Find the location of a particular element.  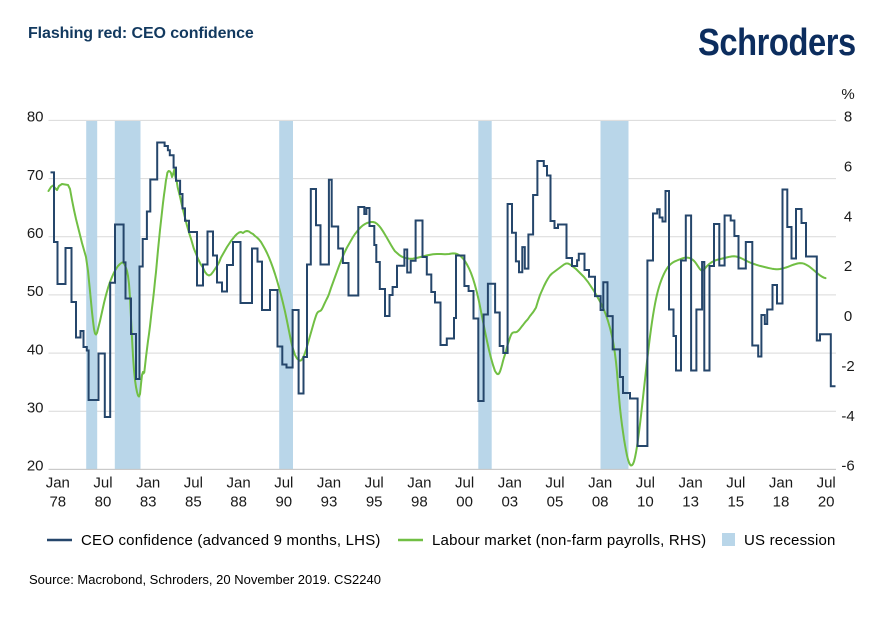

svg-text: 2 is located at coordinates (848, 266).